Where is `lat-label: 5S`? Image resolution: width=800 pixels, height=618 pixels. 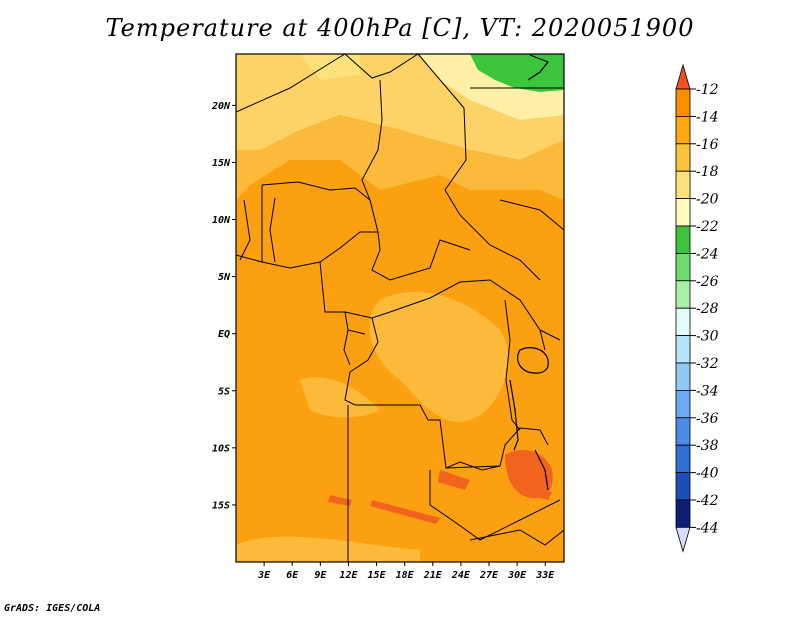 lat-label: 5S is located at coordinates (224, 391).